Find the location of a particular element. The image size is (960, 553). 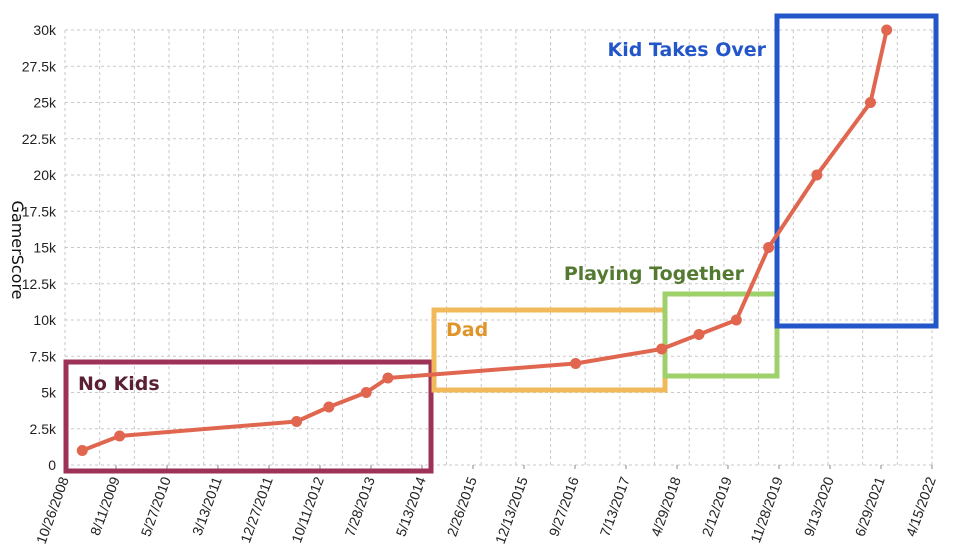

y-tick-label: 5k is located at coordinates (49, 393).